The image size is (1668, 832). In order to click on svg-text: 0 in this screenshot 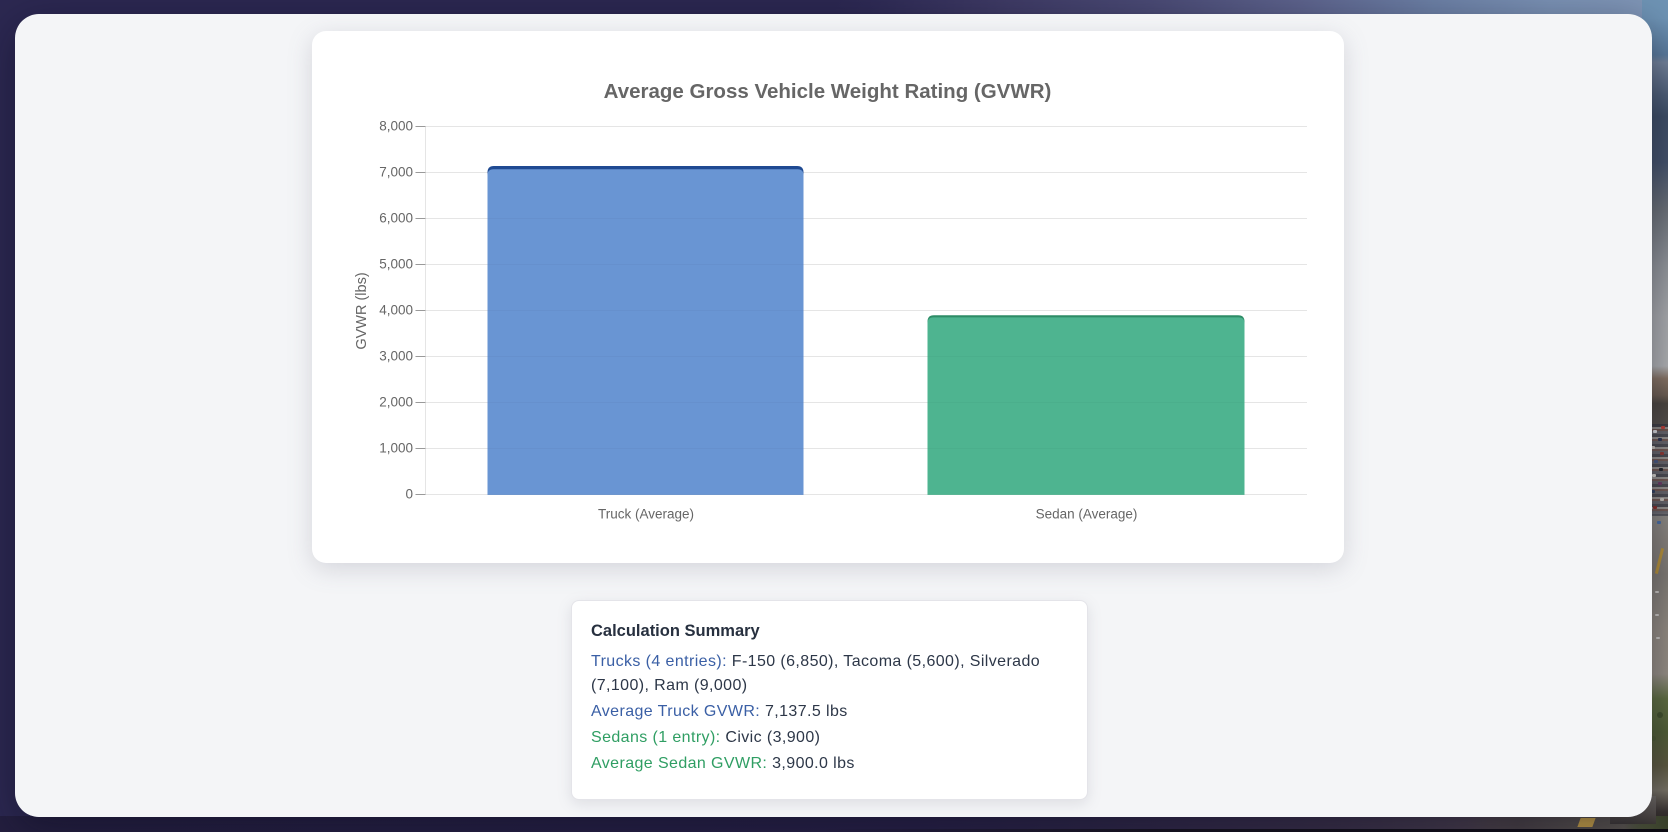, I will do `click(409, 494)`.